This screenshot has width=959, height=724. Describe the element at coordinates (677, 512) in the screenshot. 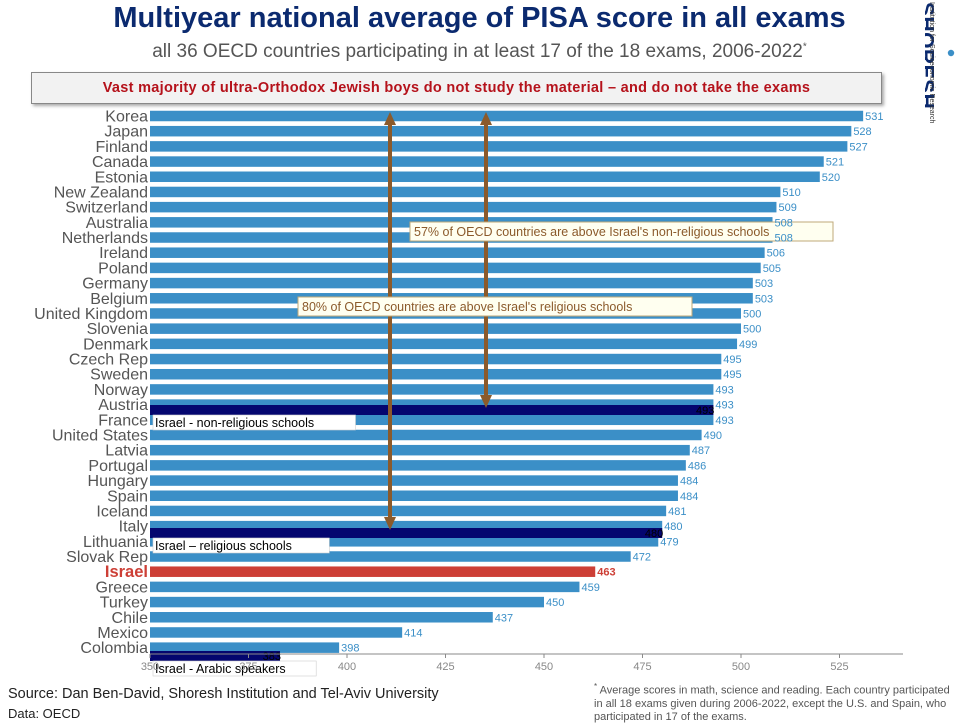

I see `value-label: 481` at that location.